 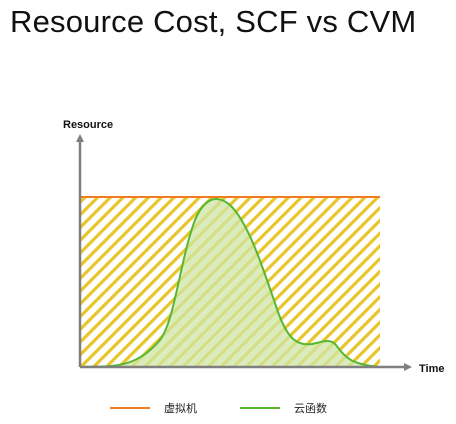 I want to click on legend: 虚拟机 云函数, so click(x=228, y=408).